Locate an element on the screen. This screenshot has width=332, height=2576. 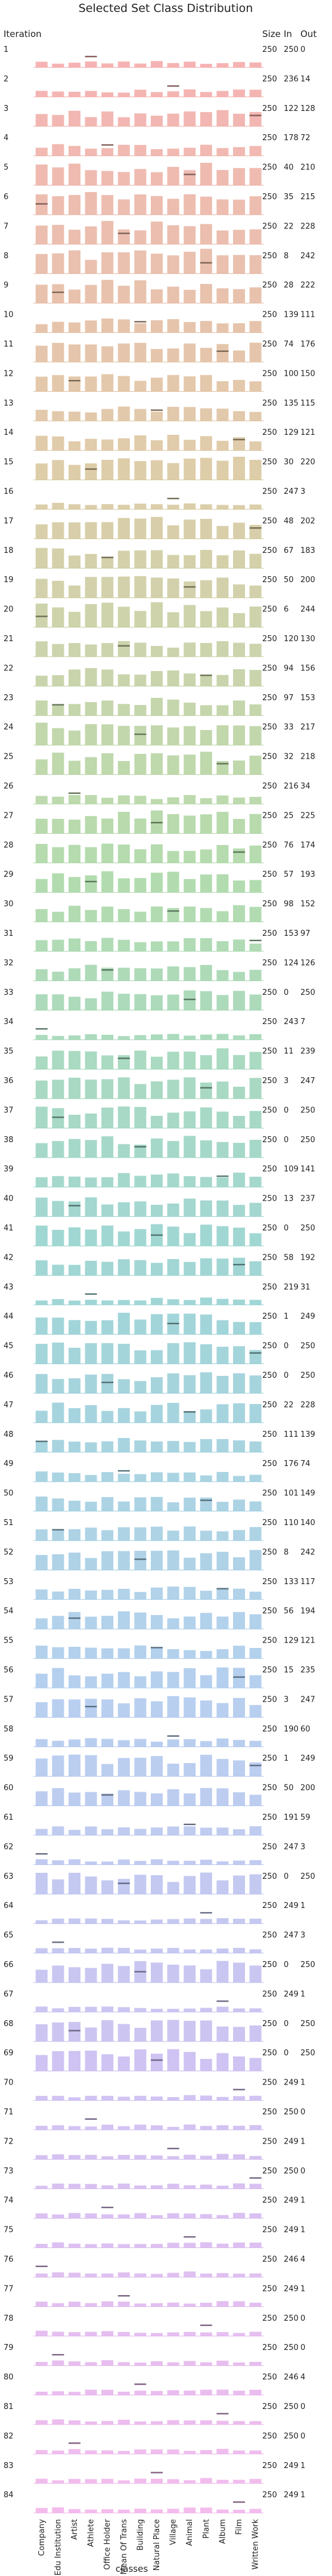
out-value: 72 is located at coordinates (305, 138).